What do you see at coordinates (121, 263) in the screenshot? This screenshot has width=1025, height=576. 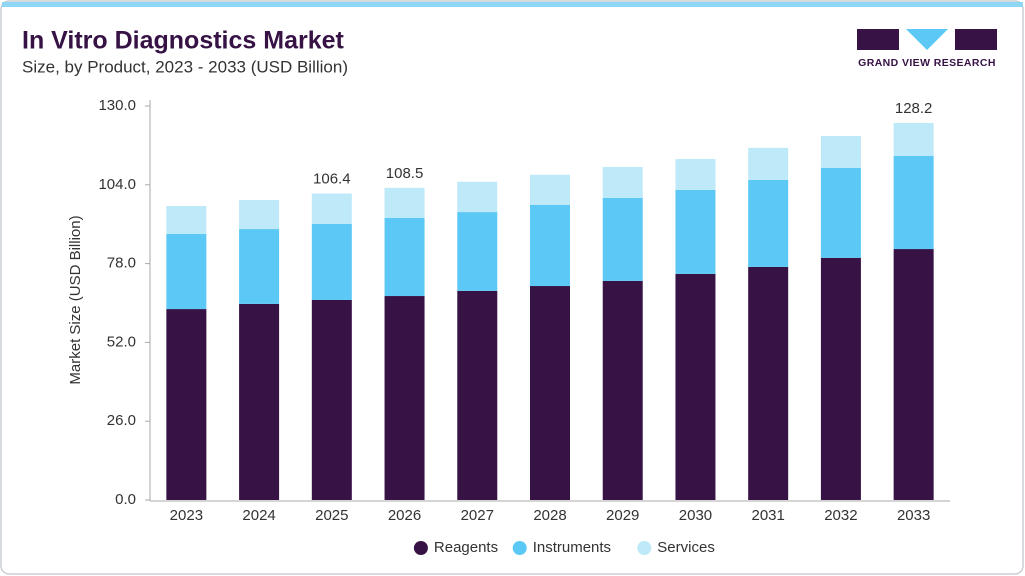 I see `y-tick-label: 78.0` at bounding box center [121, 263].